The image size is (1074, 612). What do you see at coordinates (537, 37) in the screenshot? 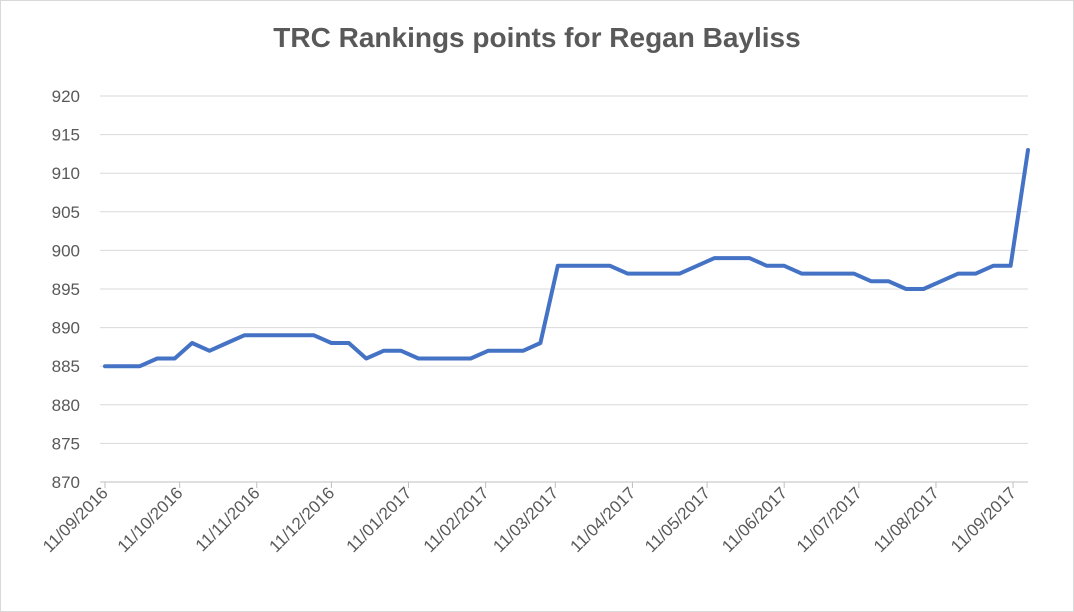
I see `chart-title: TRC Rankings points for Regan Bayliss` at bounding box center [537, 37].